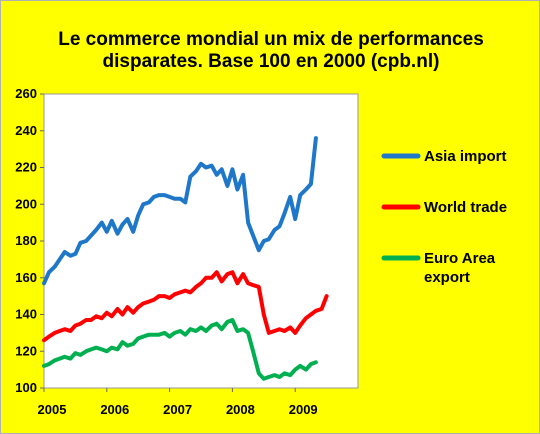 The image size is (540, 434). I want to click on x-tick-label: 2009, so click(303, 409).